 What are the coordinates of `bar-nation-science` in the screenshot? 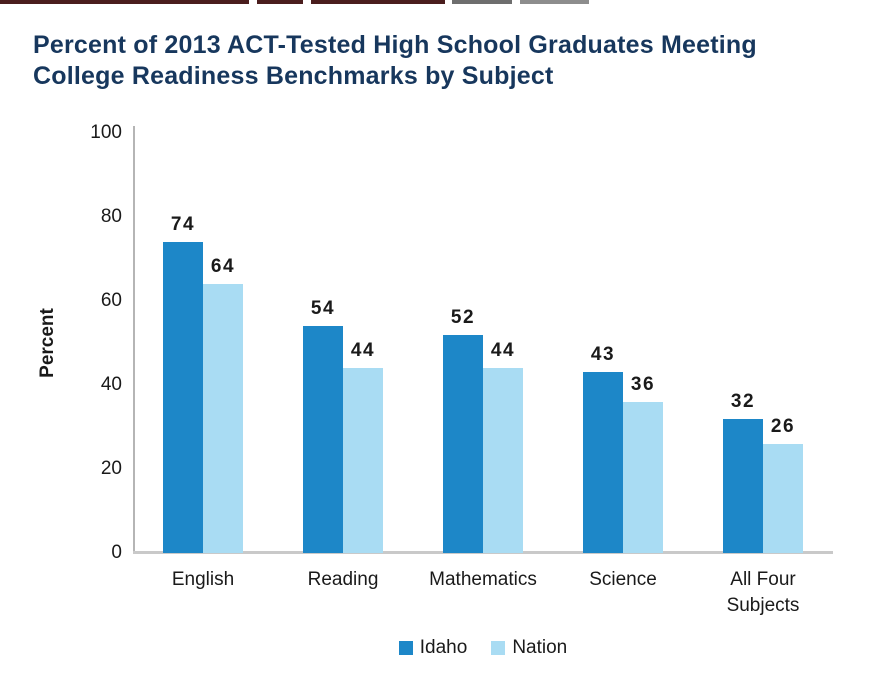 It's located at (643, 477).